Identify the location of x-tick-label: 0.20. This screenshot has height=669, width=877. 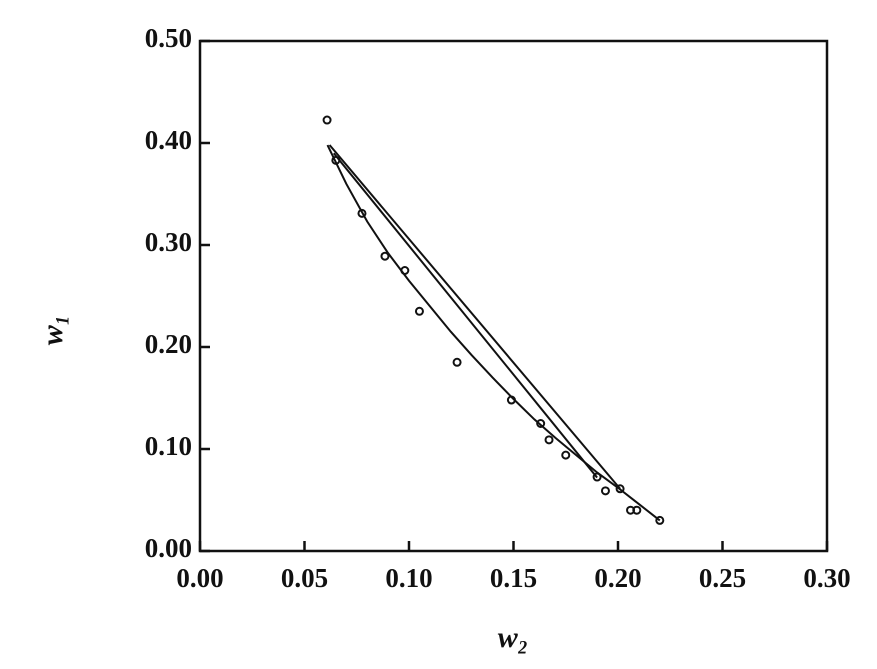
(617, 578).